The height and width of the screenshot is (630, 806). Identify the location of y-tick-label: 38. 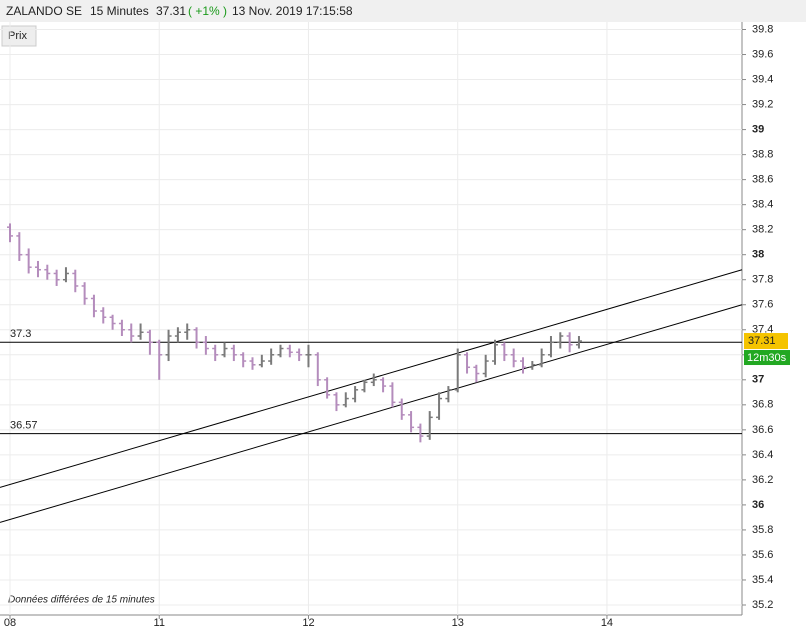
(758, 255).